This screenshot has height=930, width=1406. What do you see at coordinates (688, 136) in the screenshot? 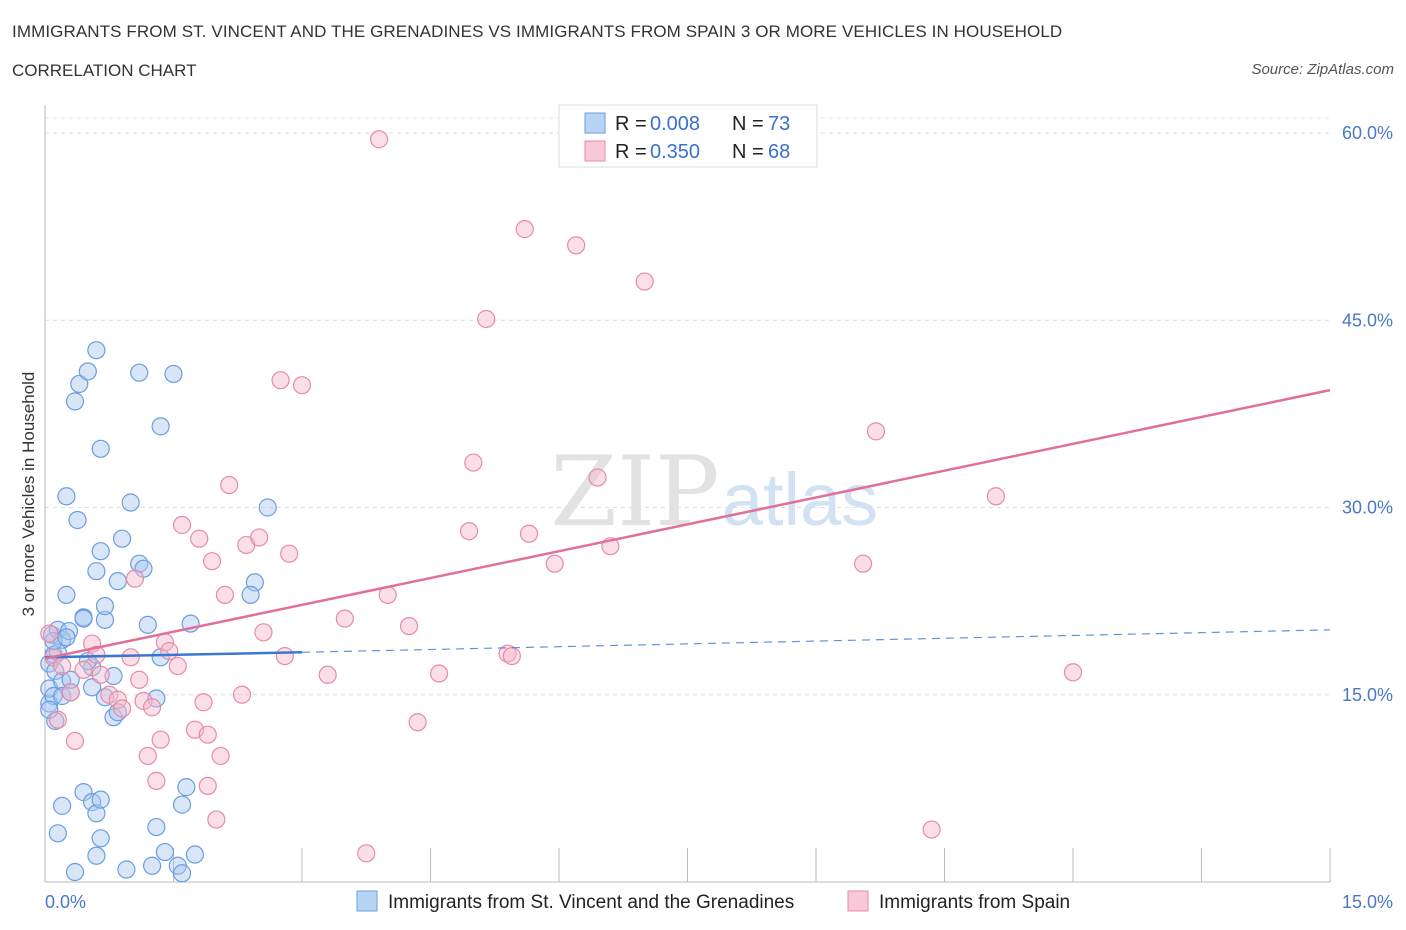
I see `legend-box: R = 0.008 N = 73 R = 0.350 N = 68` at bounding box center [688, 136].